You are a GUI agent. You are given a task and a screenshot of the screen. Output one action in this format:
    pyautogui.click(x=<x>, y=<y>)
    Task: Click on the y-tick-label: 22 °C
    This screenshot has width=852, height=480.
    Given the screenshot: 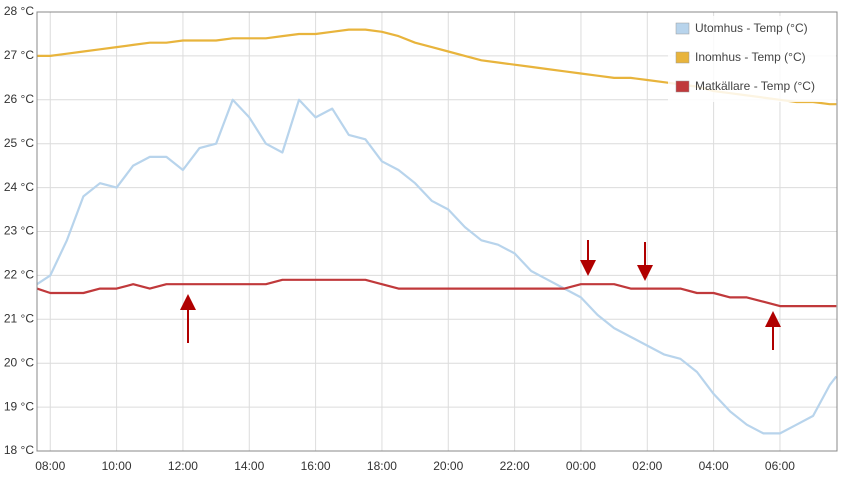 What is the action you would take?
    pyautogui.click(x=19, y=275)
    